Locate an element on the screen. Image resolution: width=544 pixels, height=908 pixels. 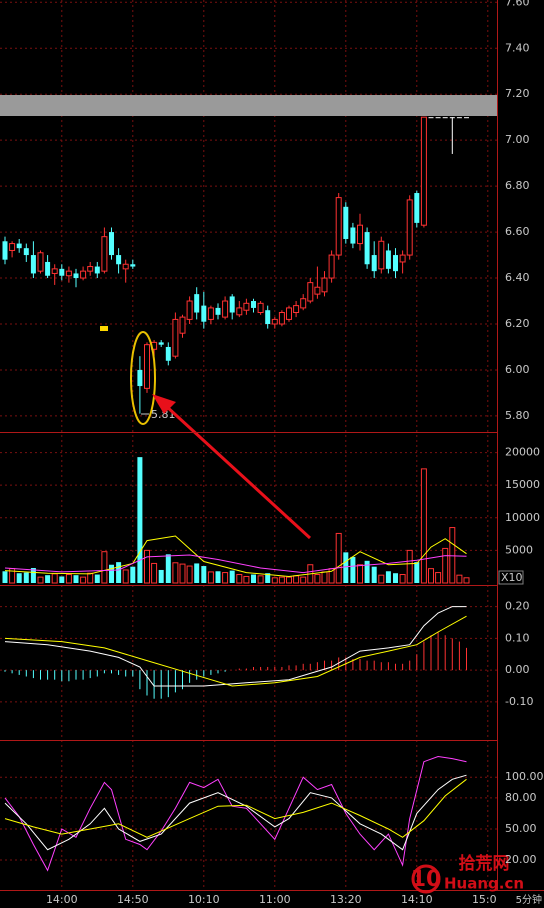
highlight-ellipse is located at coordinates (143, 378).